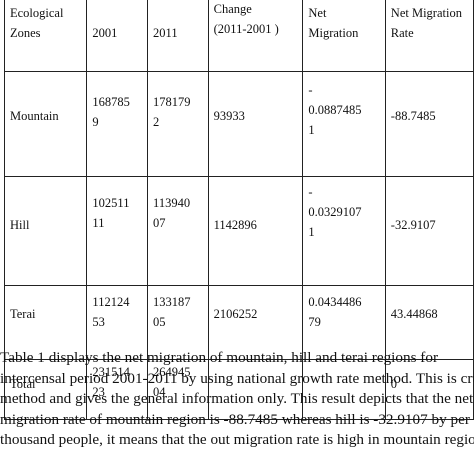  Describe the element at coordinates (429, 231) in the screenshot. I see `rate-cell: -32.9107` at that location.